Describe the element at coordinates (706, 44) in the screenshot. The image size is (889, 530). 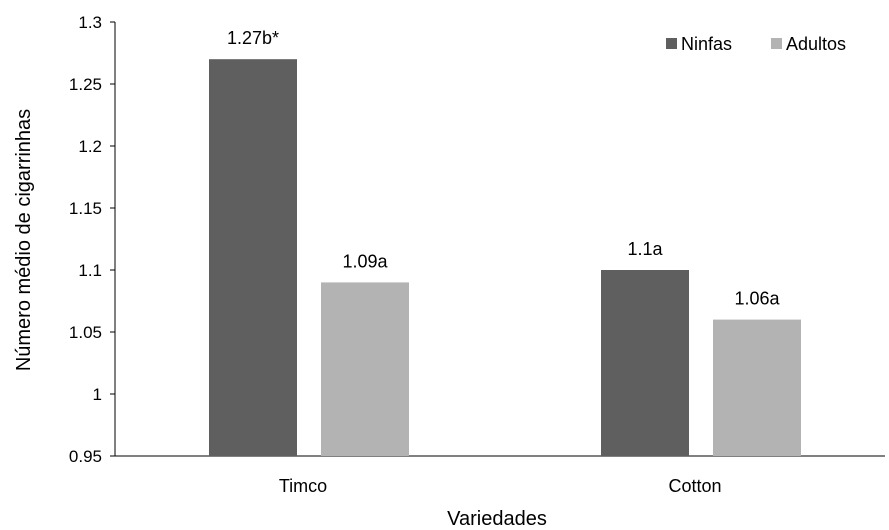
I see `legend-label-ninfas: Ninfas` at that location.